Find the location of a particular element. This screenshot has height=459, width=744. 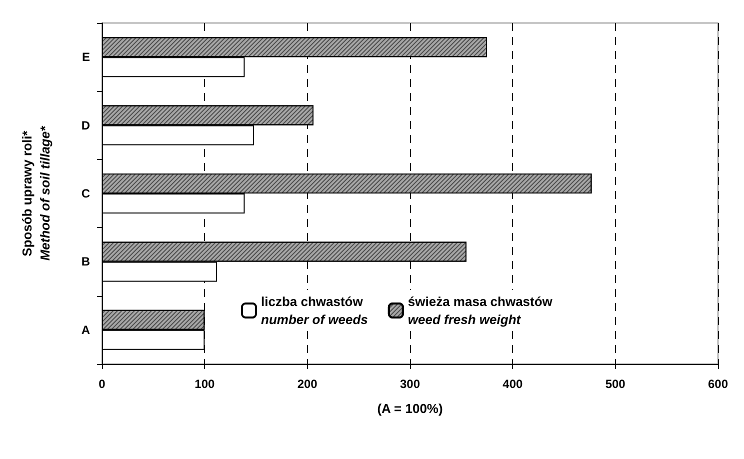

y-tick-label: A is located at coordinates (85, 329).